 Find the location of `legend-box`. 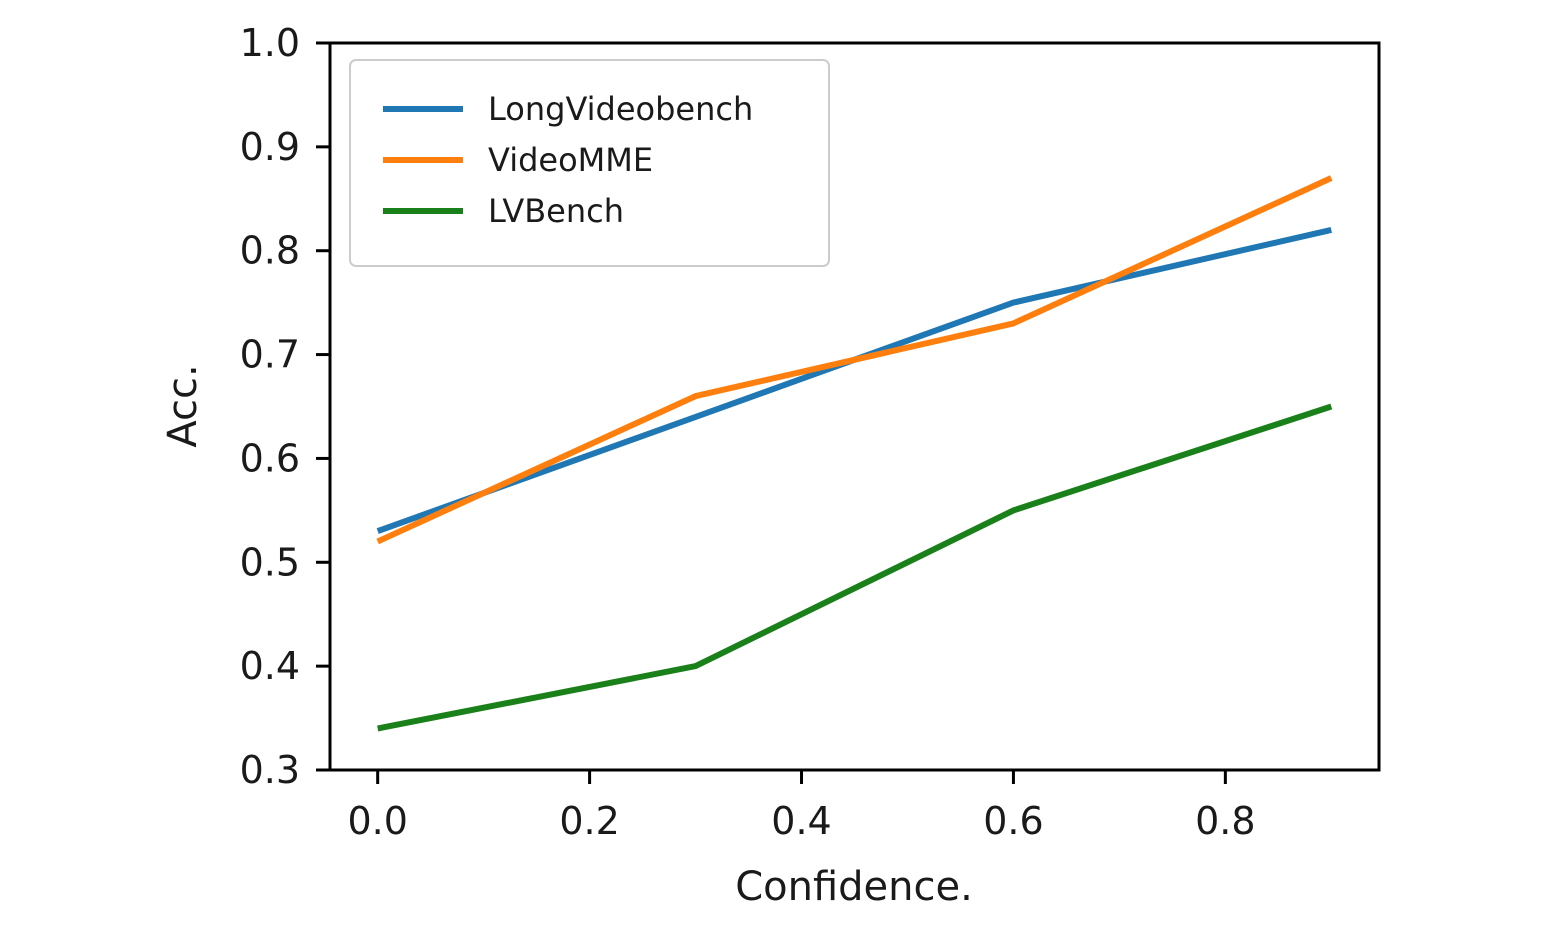

legend-box is located at coordinates (589, 163).